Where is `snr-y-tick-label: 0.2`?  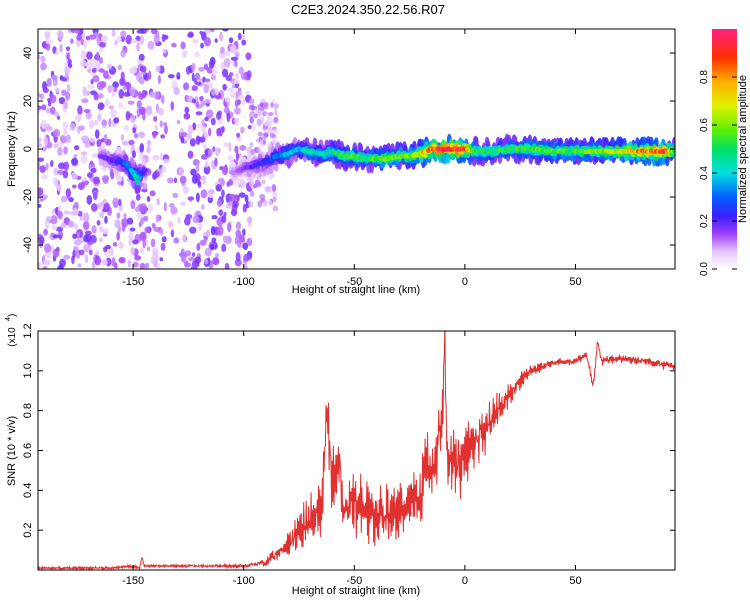
snr-y-tick-label: 0.2 is located at coordinates (28, 530).